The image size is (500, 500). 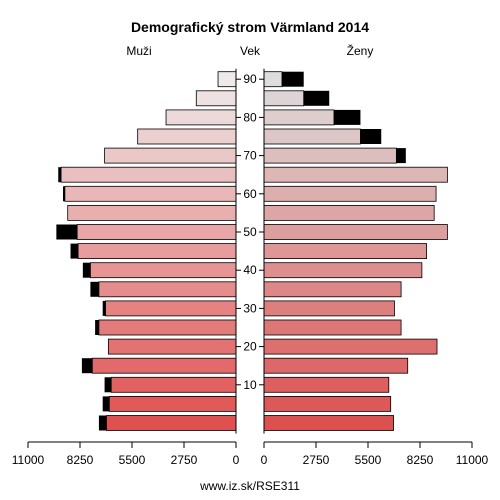 What do you see at coordinates (80, 460) in the screenshot?
I see `x-tick-label-left-8250: 8250` at bounding box center [80, 460].